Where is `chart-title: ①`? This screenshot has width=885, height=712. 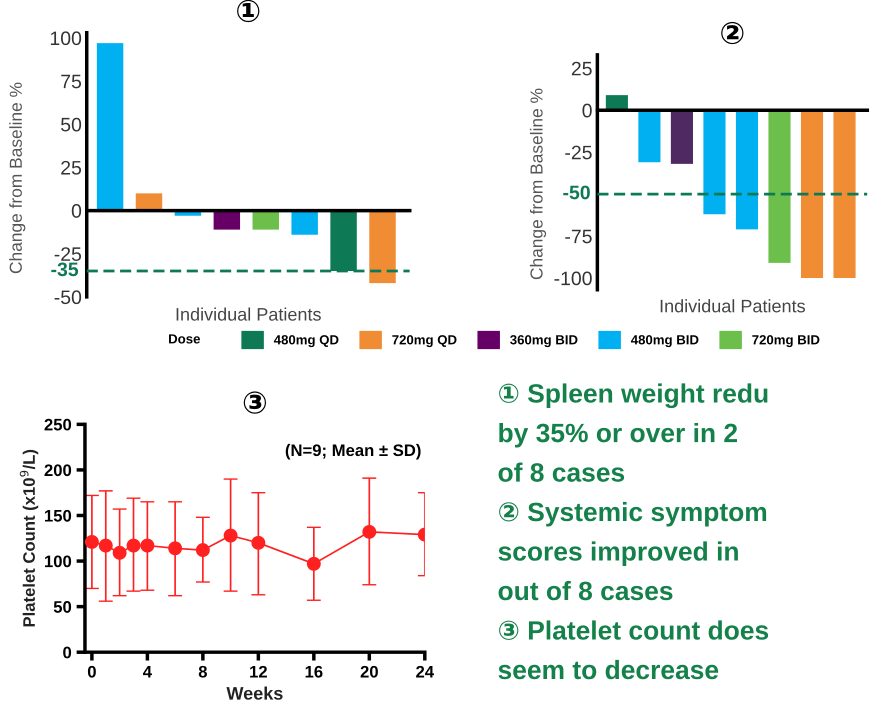
chart-title: ① is located at coordinates (248, 11).